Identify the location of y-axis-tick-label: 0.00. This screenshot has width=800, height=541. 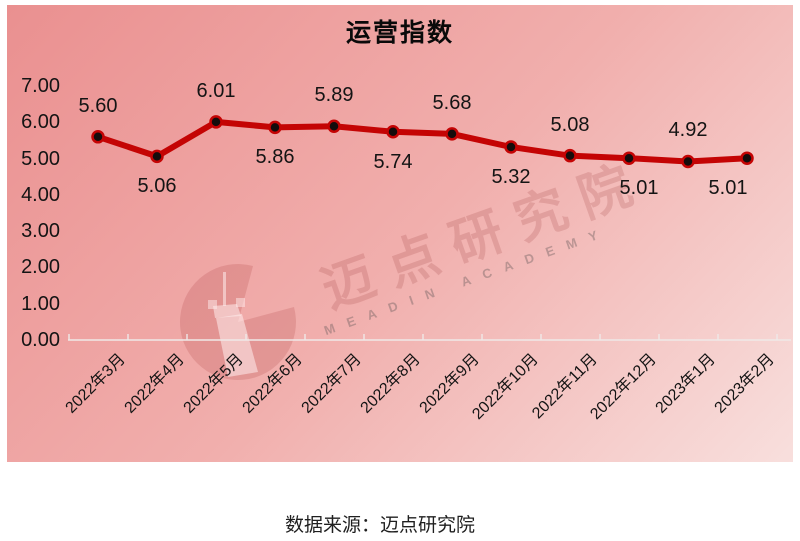
(40, 340).